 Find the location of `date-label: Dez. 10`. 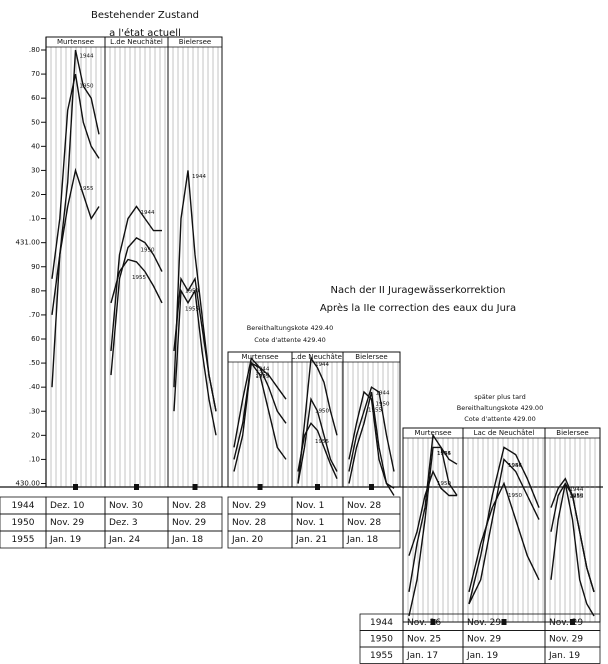

date-label: Dez. 10 is located at coordinates (67, 506).